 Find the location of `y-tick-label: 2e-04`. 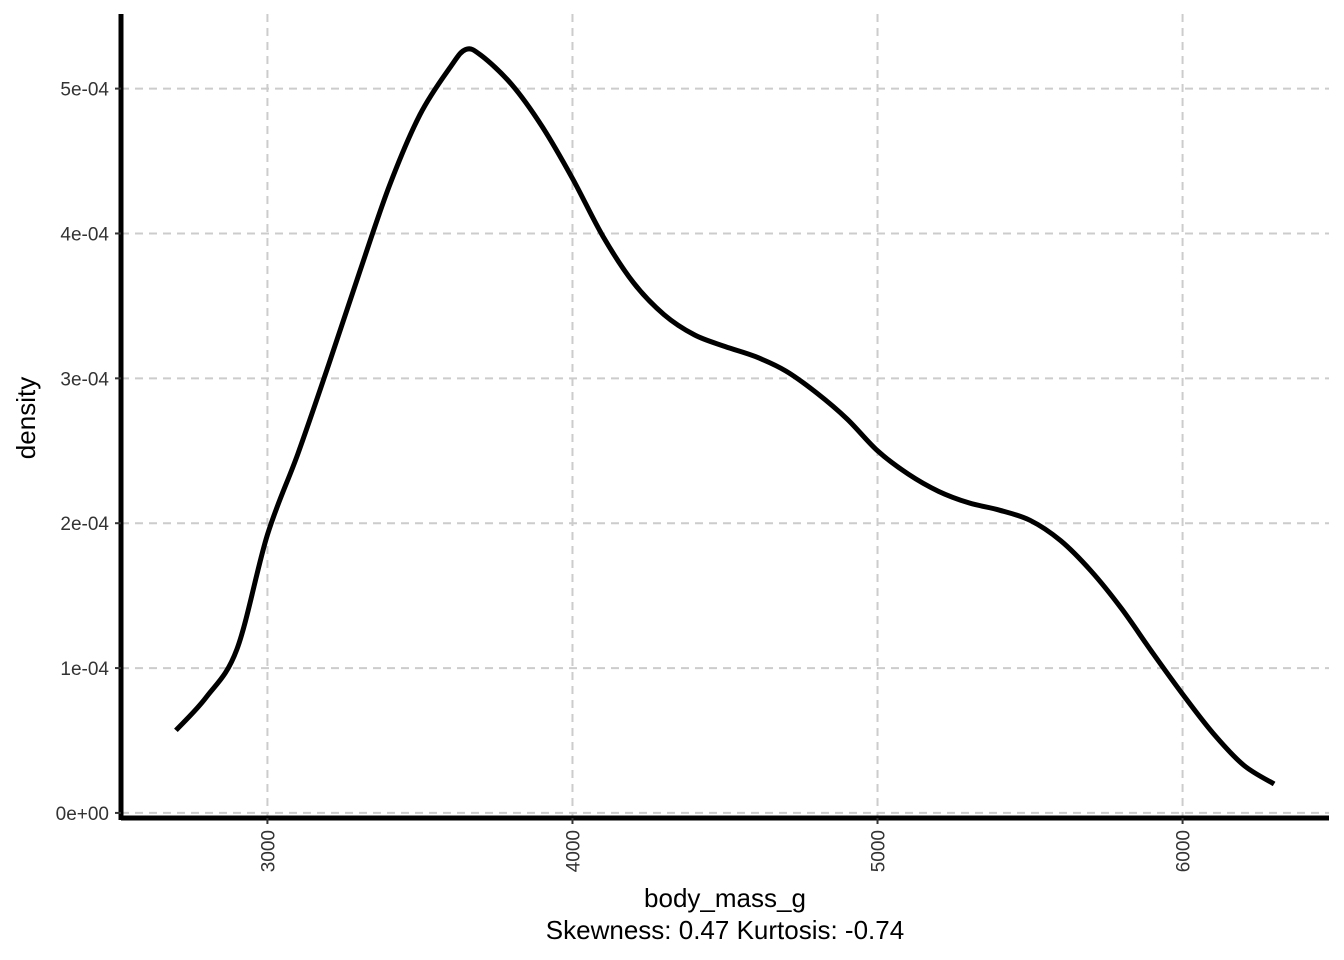

y-tick-label: 2e-04 is located at coordinates (84, 524).